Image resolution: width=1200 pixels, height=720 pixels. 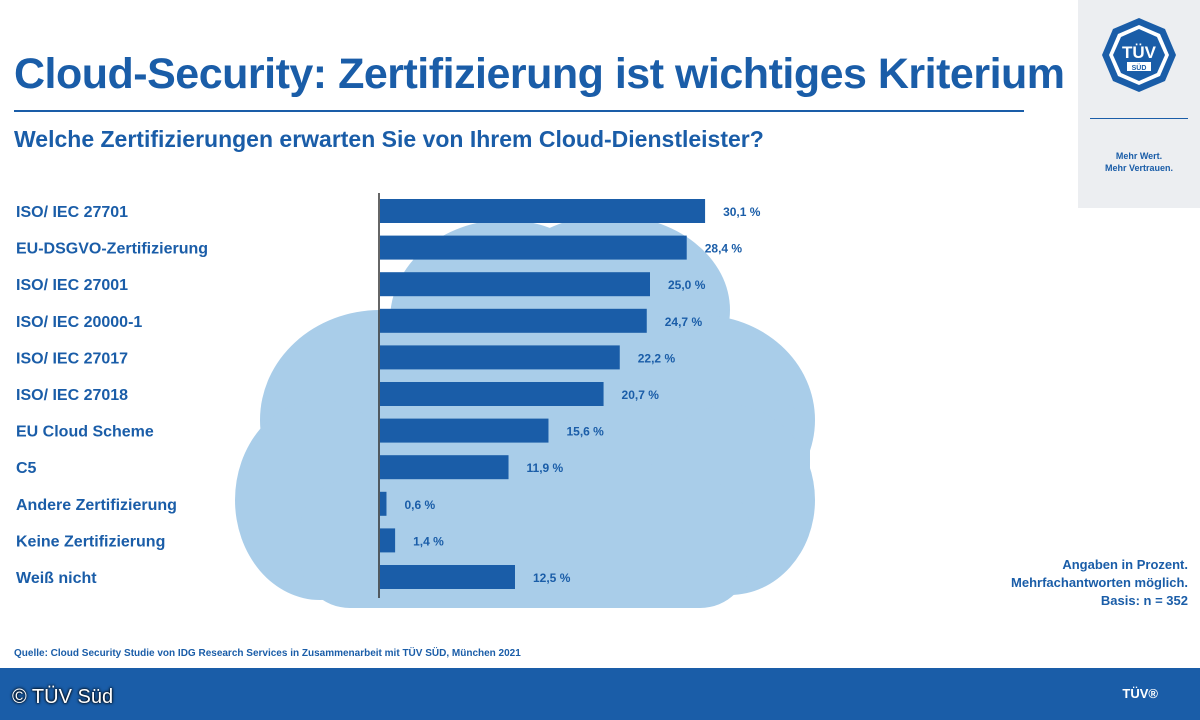 What do you see at coordinates (687, 285) in the screenshot?
I see `value-label: 25,0 %` at bounding box center [687, 285].